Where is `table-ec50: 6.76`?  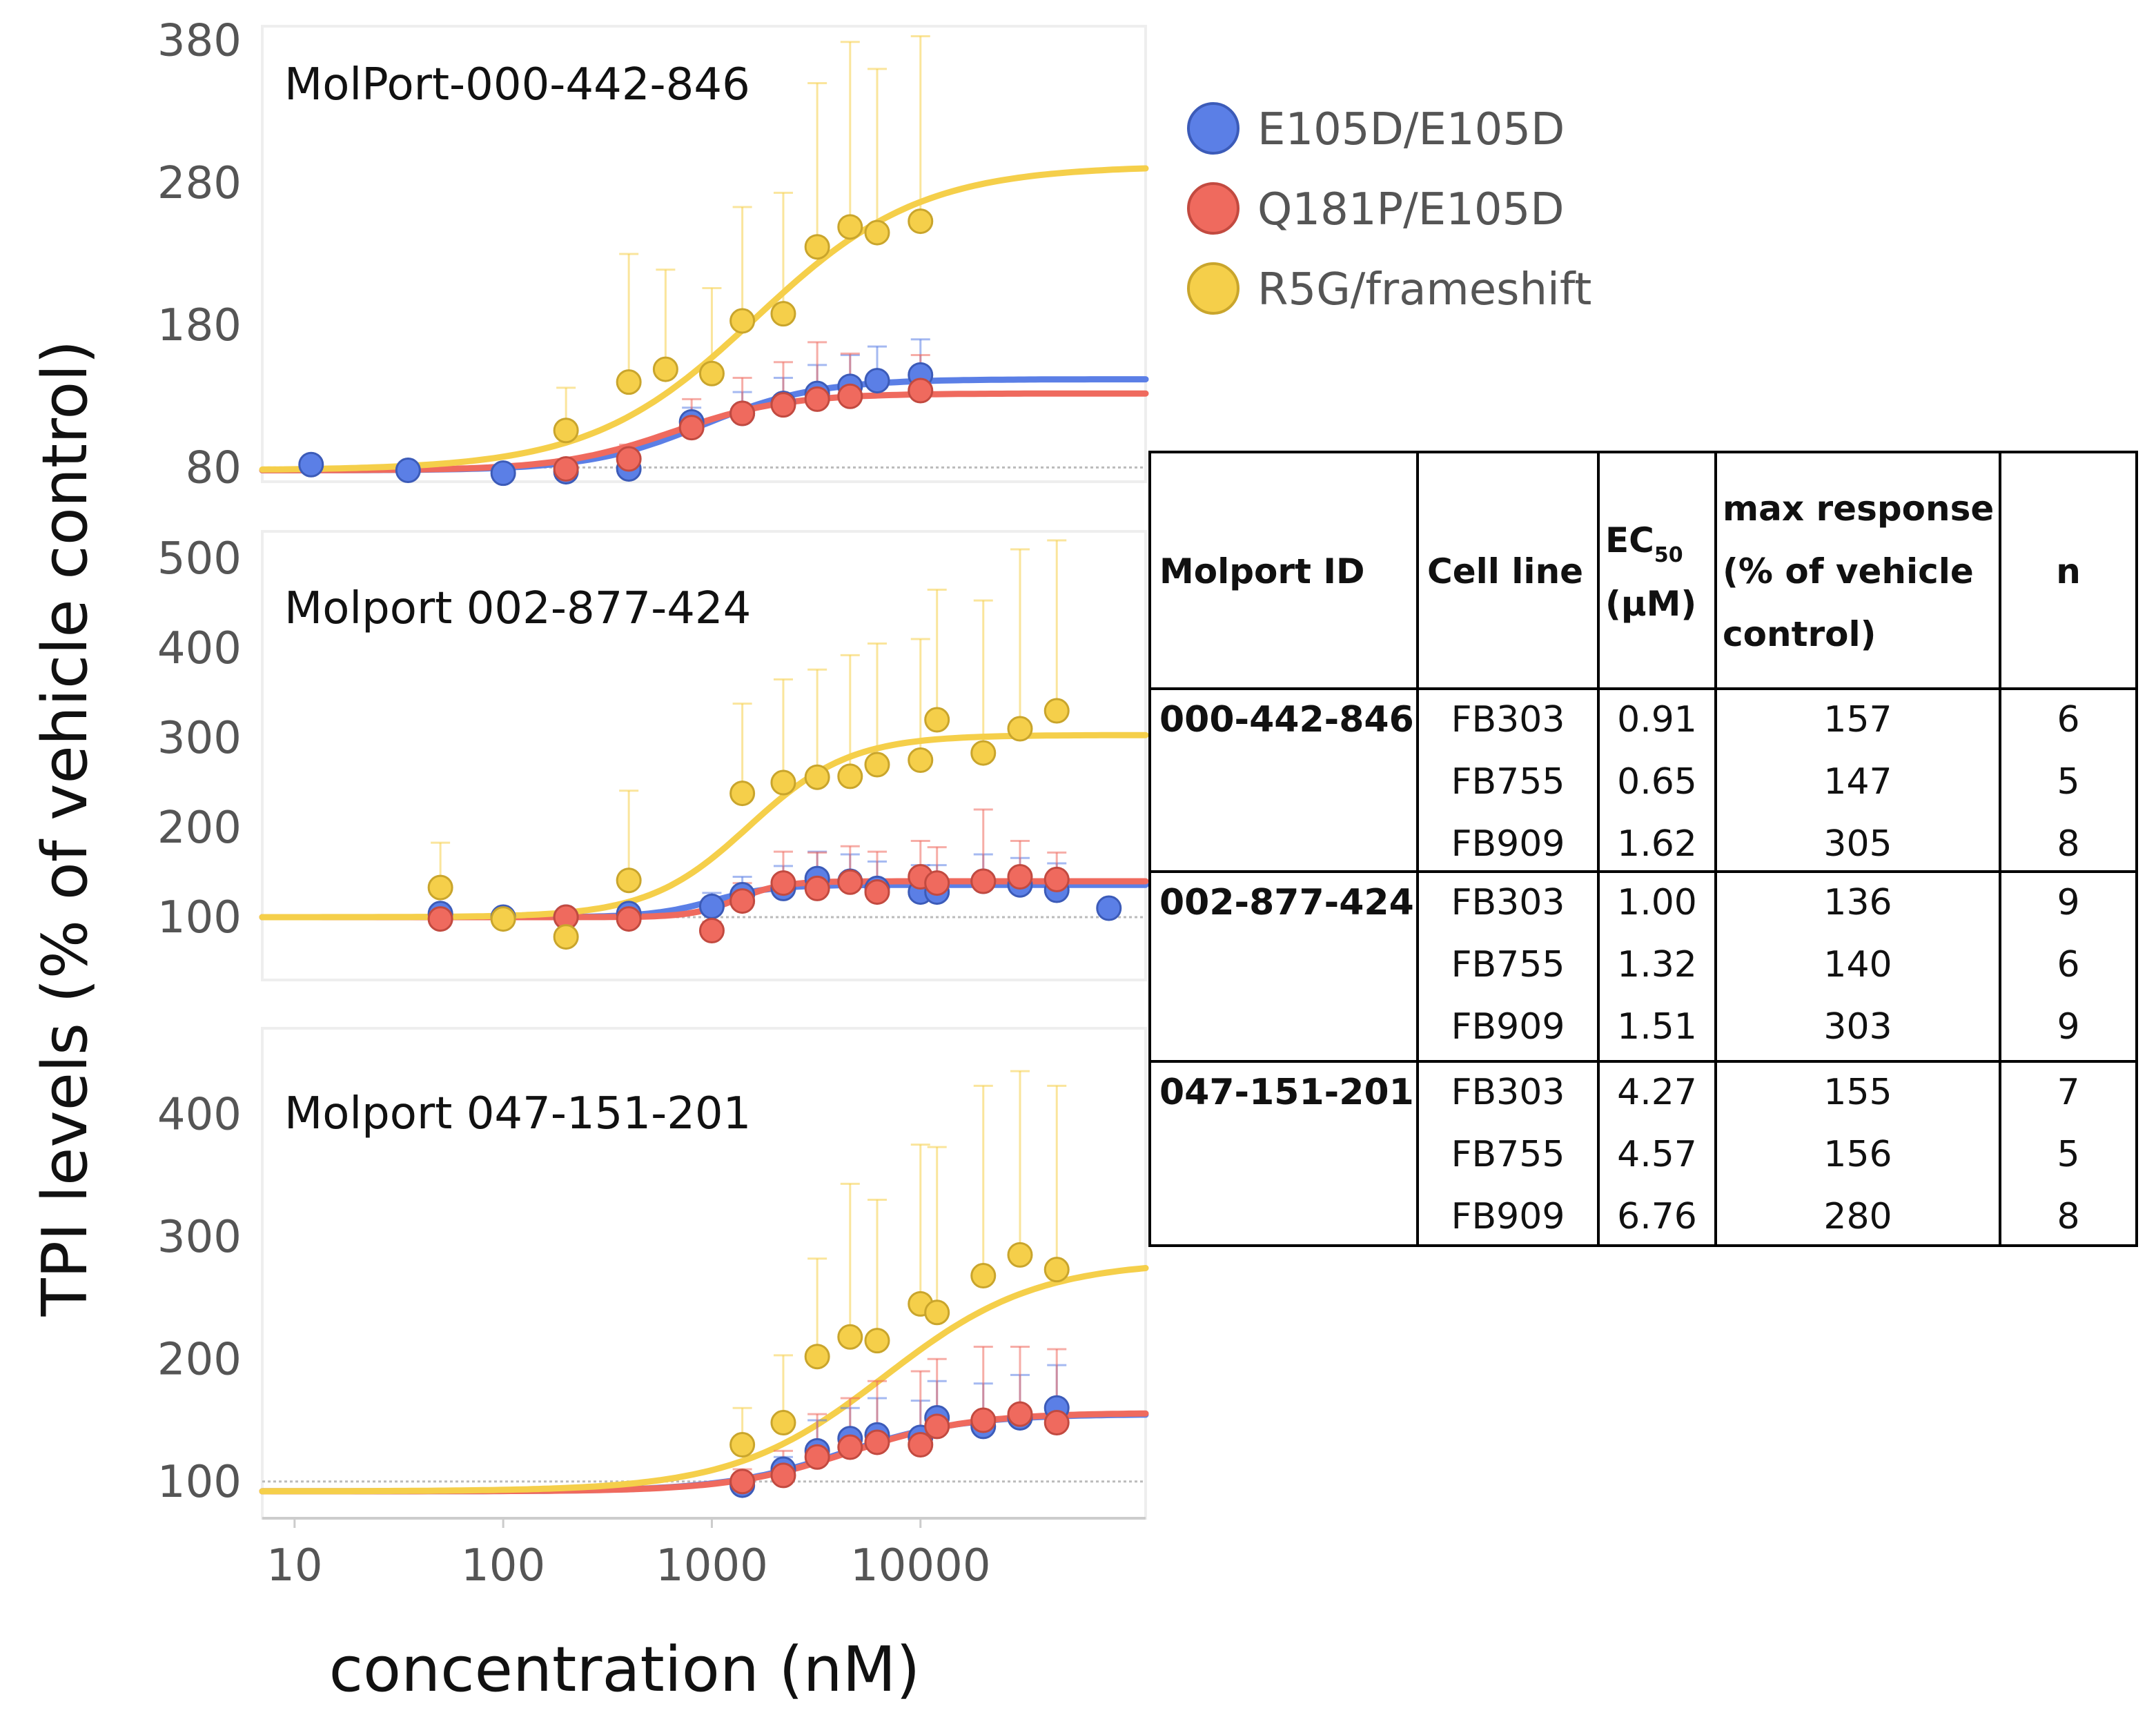 table-ec50: 6.76 is located at coordinates (1657, 1216).